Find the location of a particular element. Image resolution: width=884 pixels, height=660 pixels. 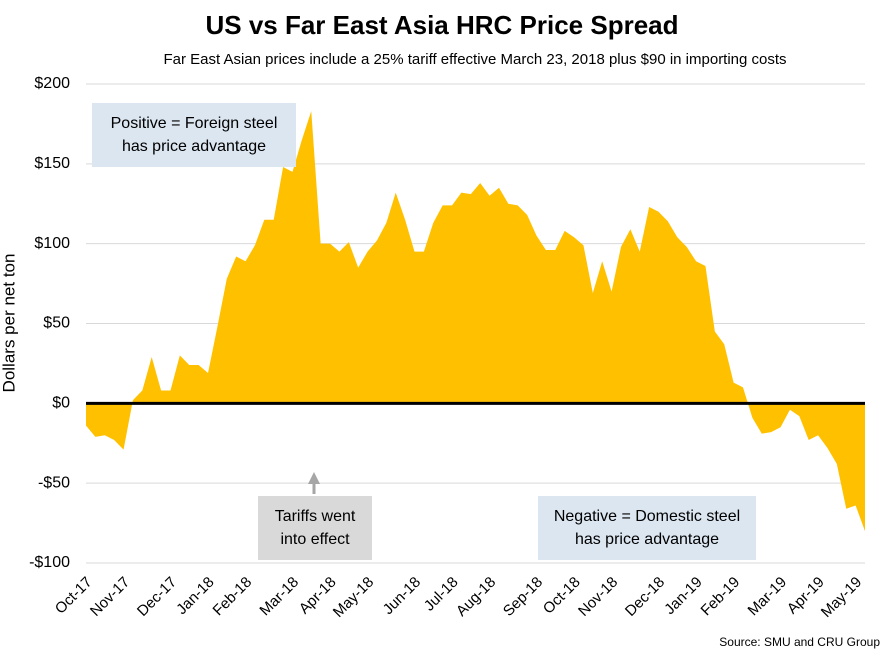

x-tick-label: Nov-18 is located at coordinates (598, 597).